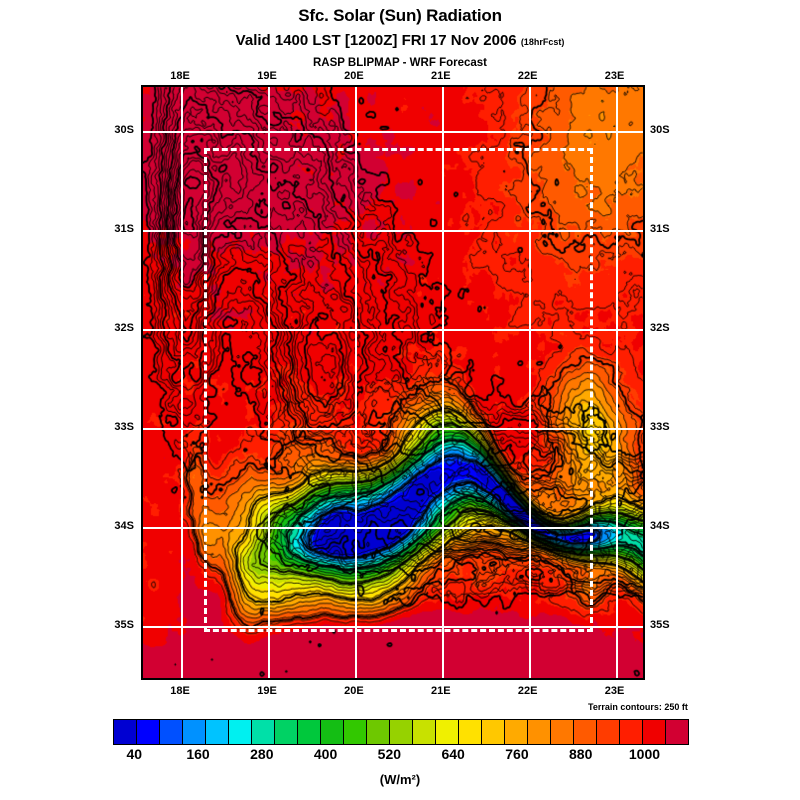  Describe the element at coordinates (660, 327) in the screenshot. I see `ytick-right-32S: 32S` at that location.